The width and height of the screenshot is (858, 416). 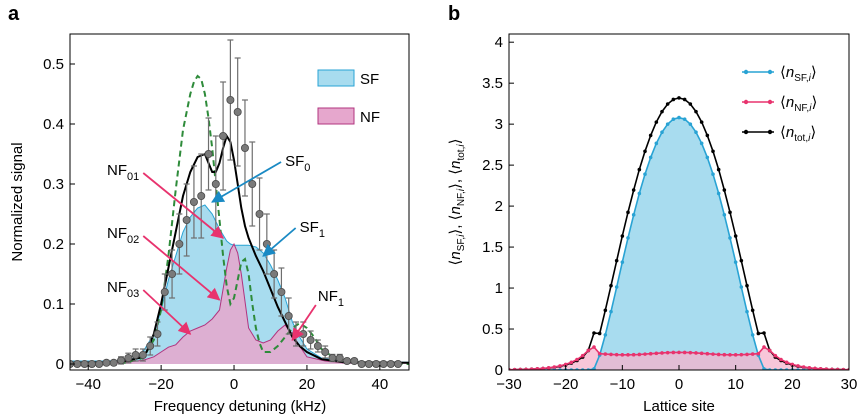 What do you see at coordinates (297, 163) in the screenshot?
I see `annotation-sf0: SF0` at bounding box center [297, 163].